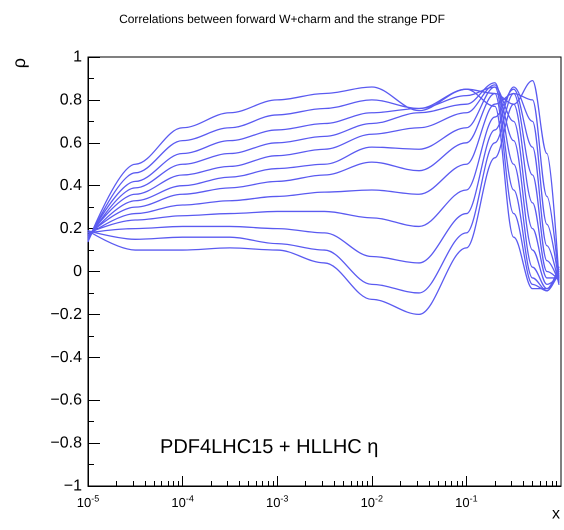 This screenshot has width=564, height=530. Describe the element at coordinates (66, 443) in the screenshot. I see `y-tick-label: −0.8` at that location.